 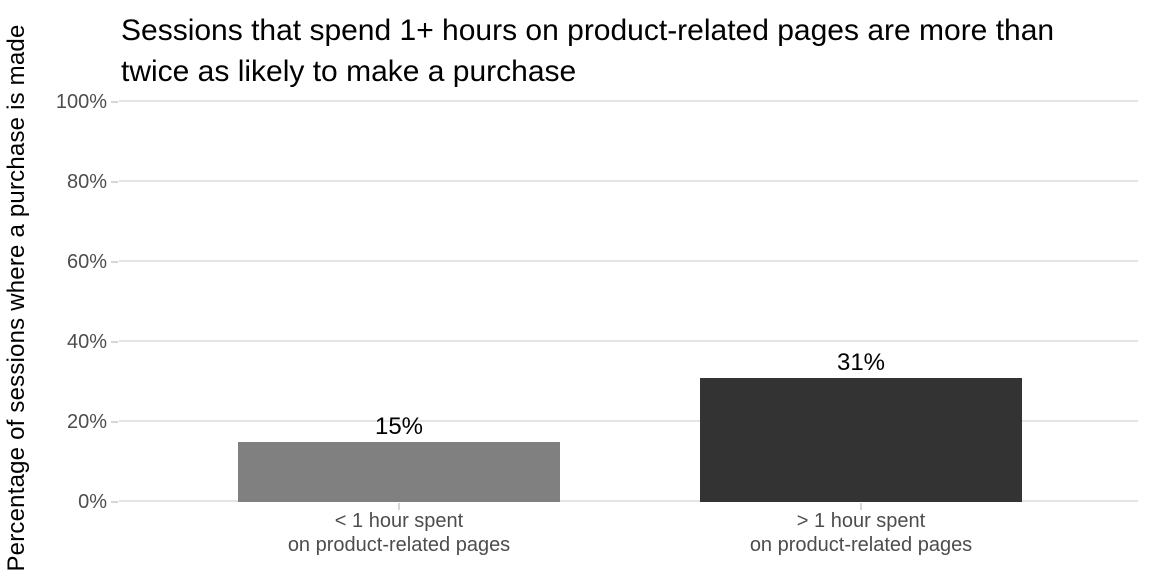 I want to click on bar-gt-1-hour, so click(x=861, y=440).